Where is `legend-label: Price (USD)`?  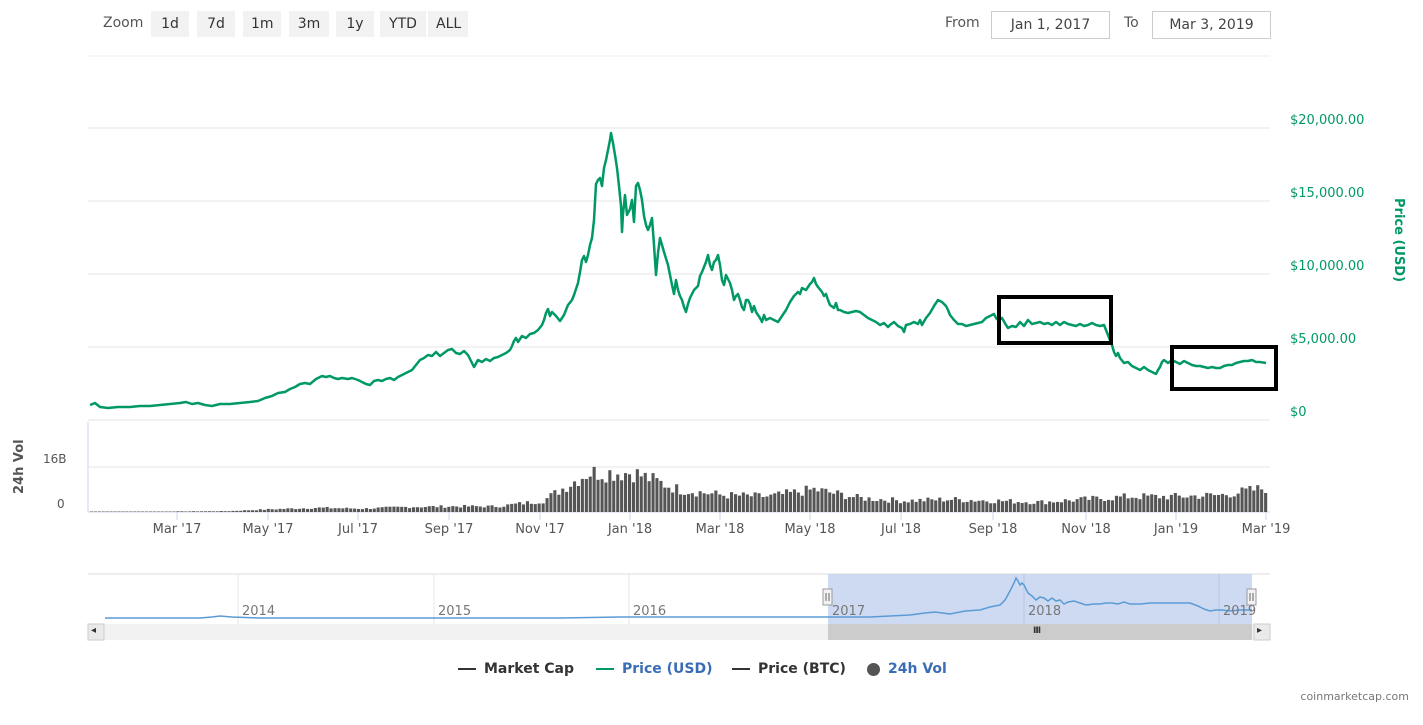 legend-label: Price (USD) is located at coordinates (667, 669).